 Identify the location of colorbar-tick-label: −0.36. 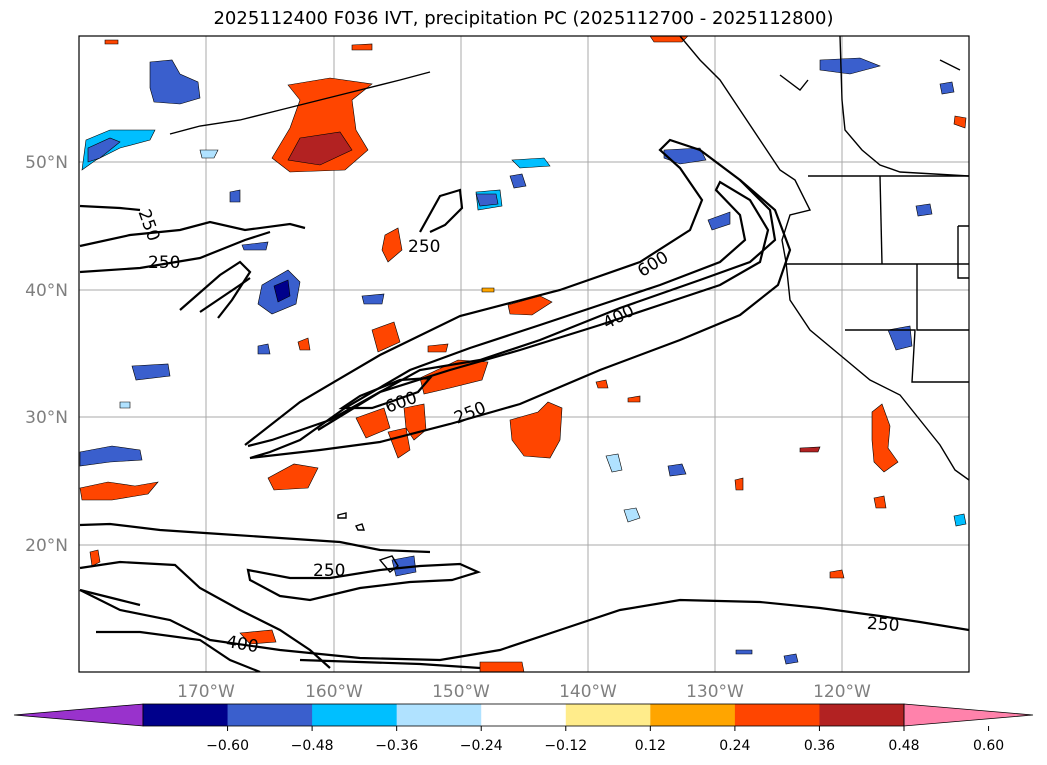
(396, 746).